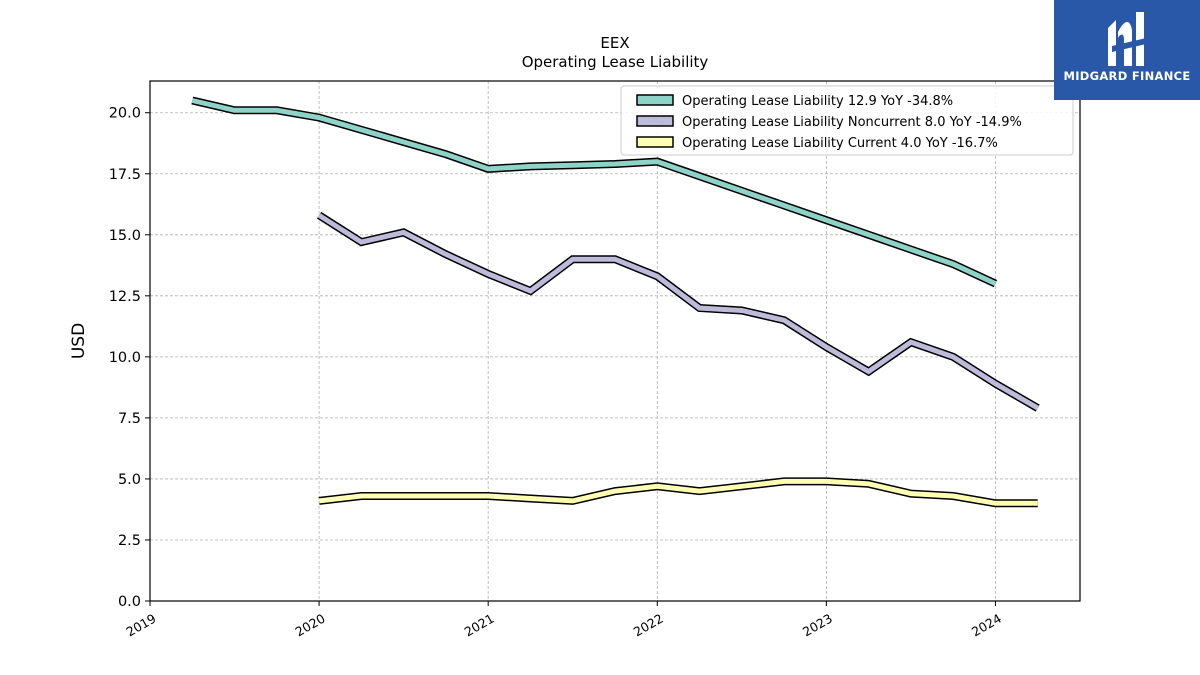  What do you see at coordinates (125, 358) in the screenshot?
I see `y-tick-label: 10.0` at bounding box center [125, 358].